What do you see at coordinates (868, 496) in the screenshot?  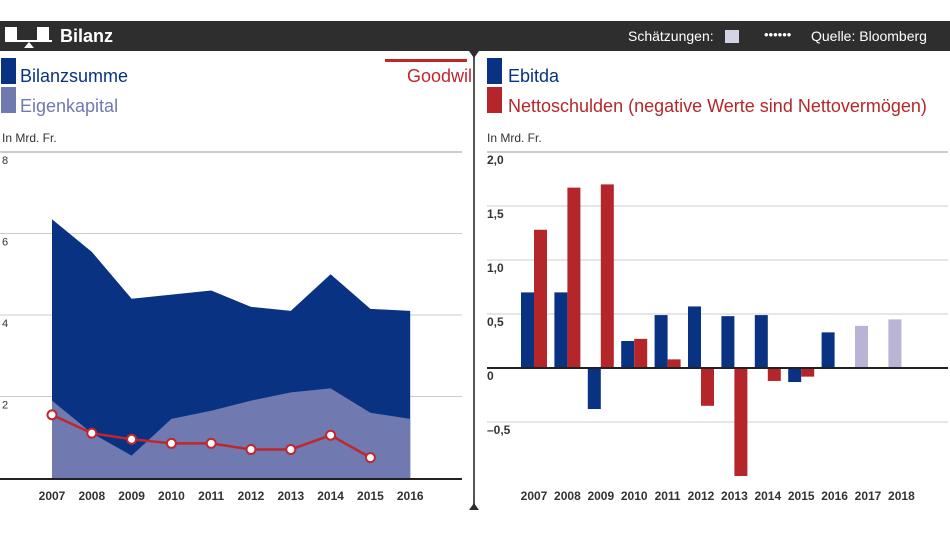 I see `right-x-tick-label: 2017` at bounding box center [868, 496].